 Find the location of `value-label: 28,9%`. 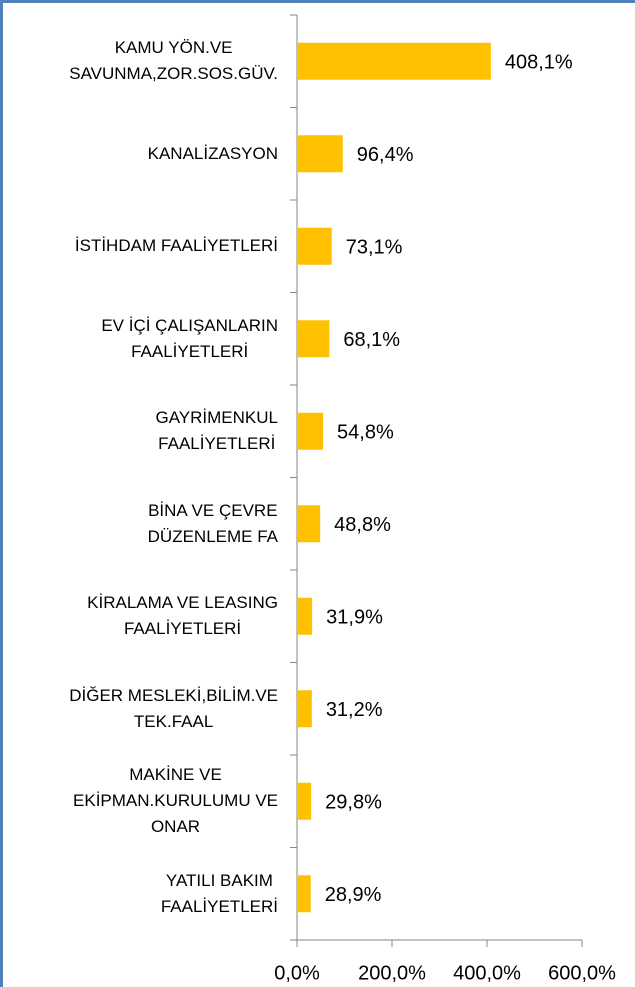

value-label: 28,9% is located at coordinates (353, 895).